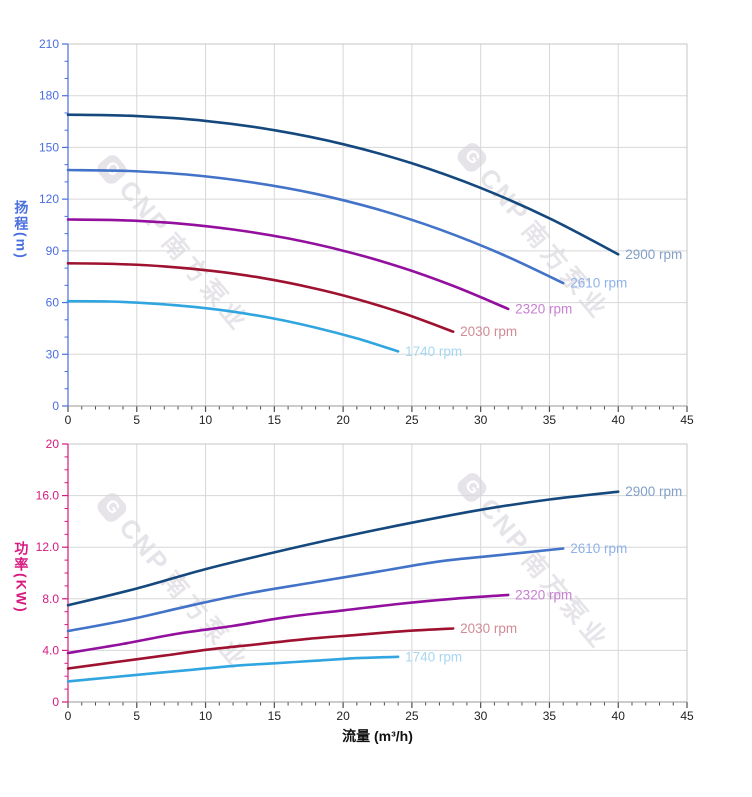 The image size is (752, 797). What do you see at coordinates (49, 96) in the screenshot?
I see `y-tick-label: 180` at bounding box center [49, 96].